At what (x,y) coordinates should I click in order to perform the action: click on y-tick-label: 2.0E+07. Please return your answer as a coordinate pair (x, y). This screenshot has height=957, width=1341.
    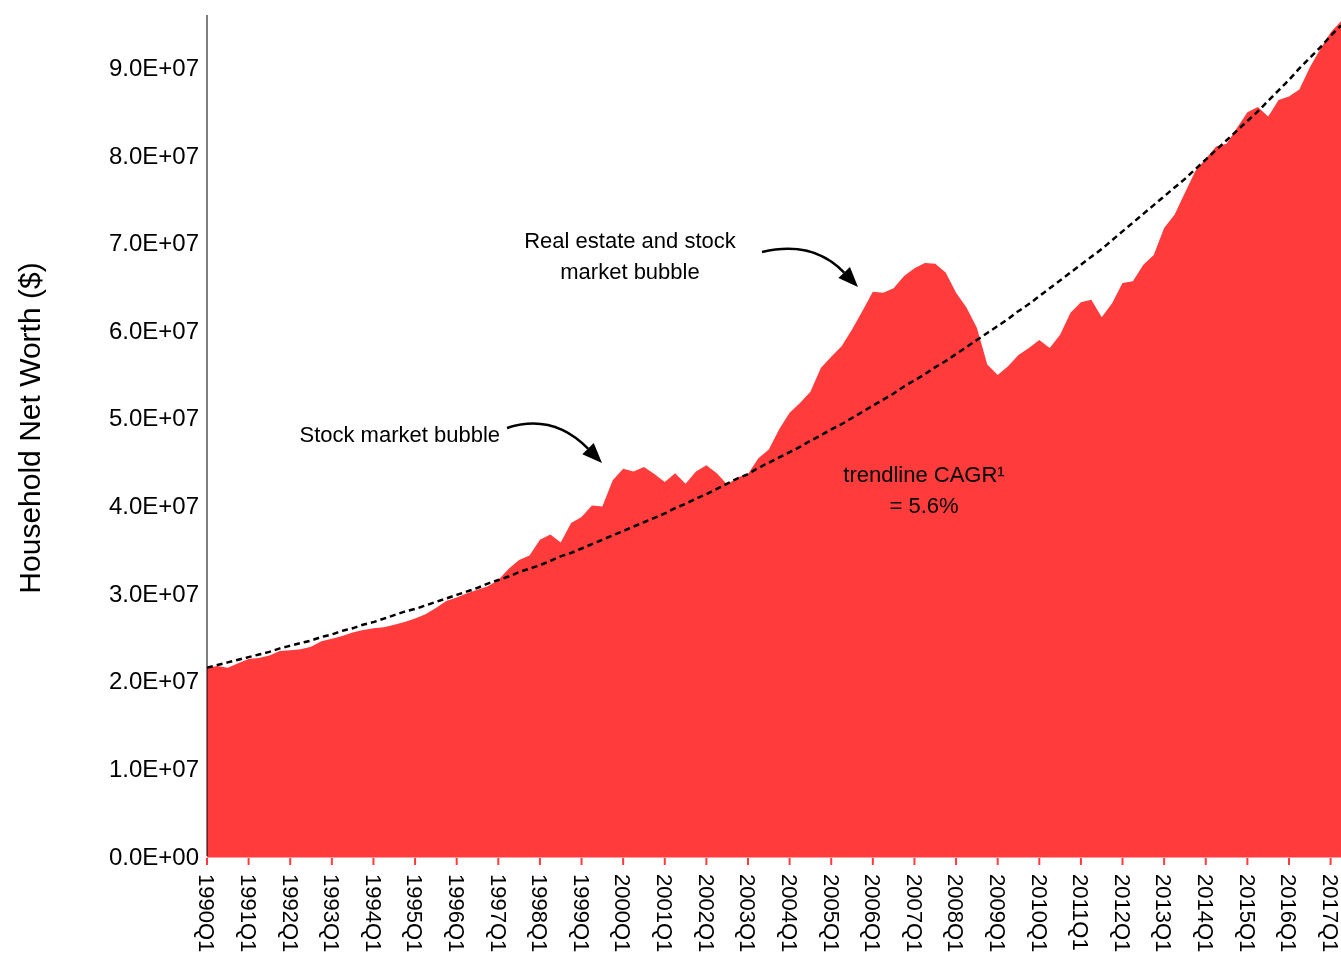
    Looking at the image, I should click on (153, 681).